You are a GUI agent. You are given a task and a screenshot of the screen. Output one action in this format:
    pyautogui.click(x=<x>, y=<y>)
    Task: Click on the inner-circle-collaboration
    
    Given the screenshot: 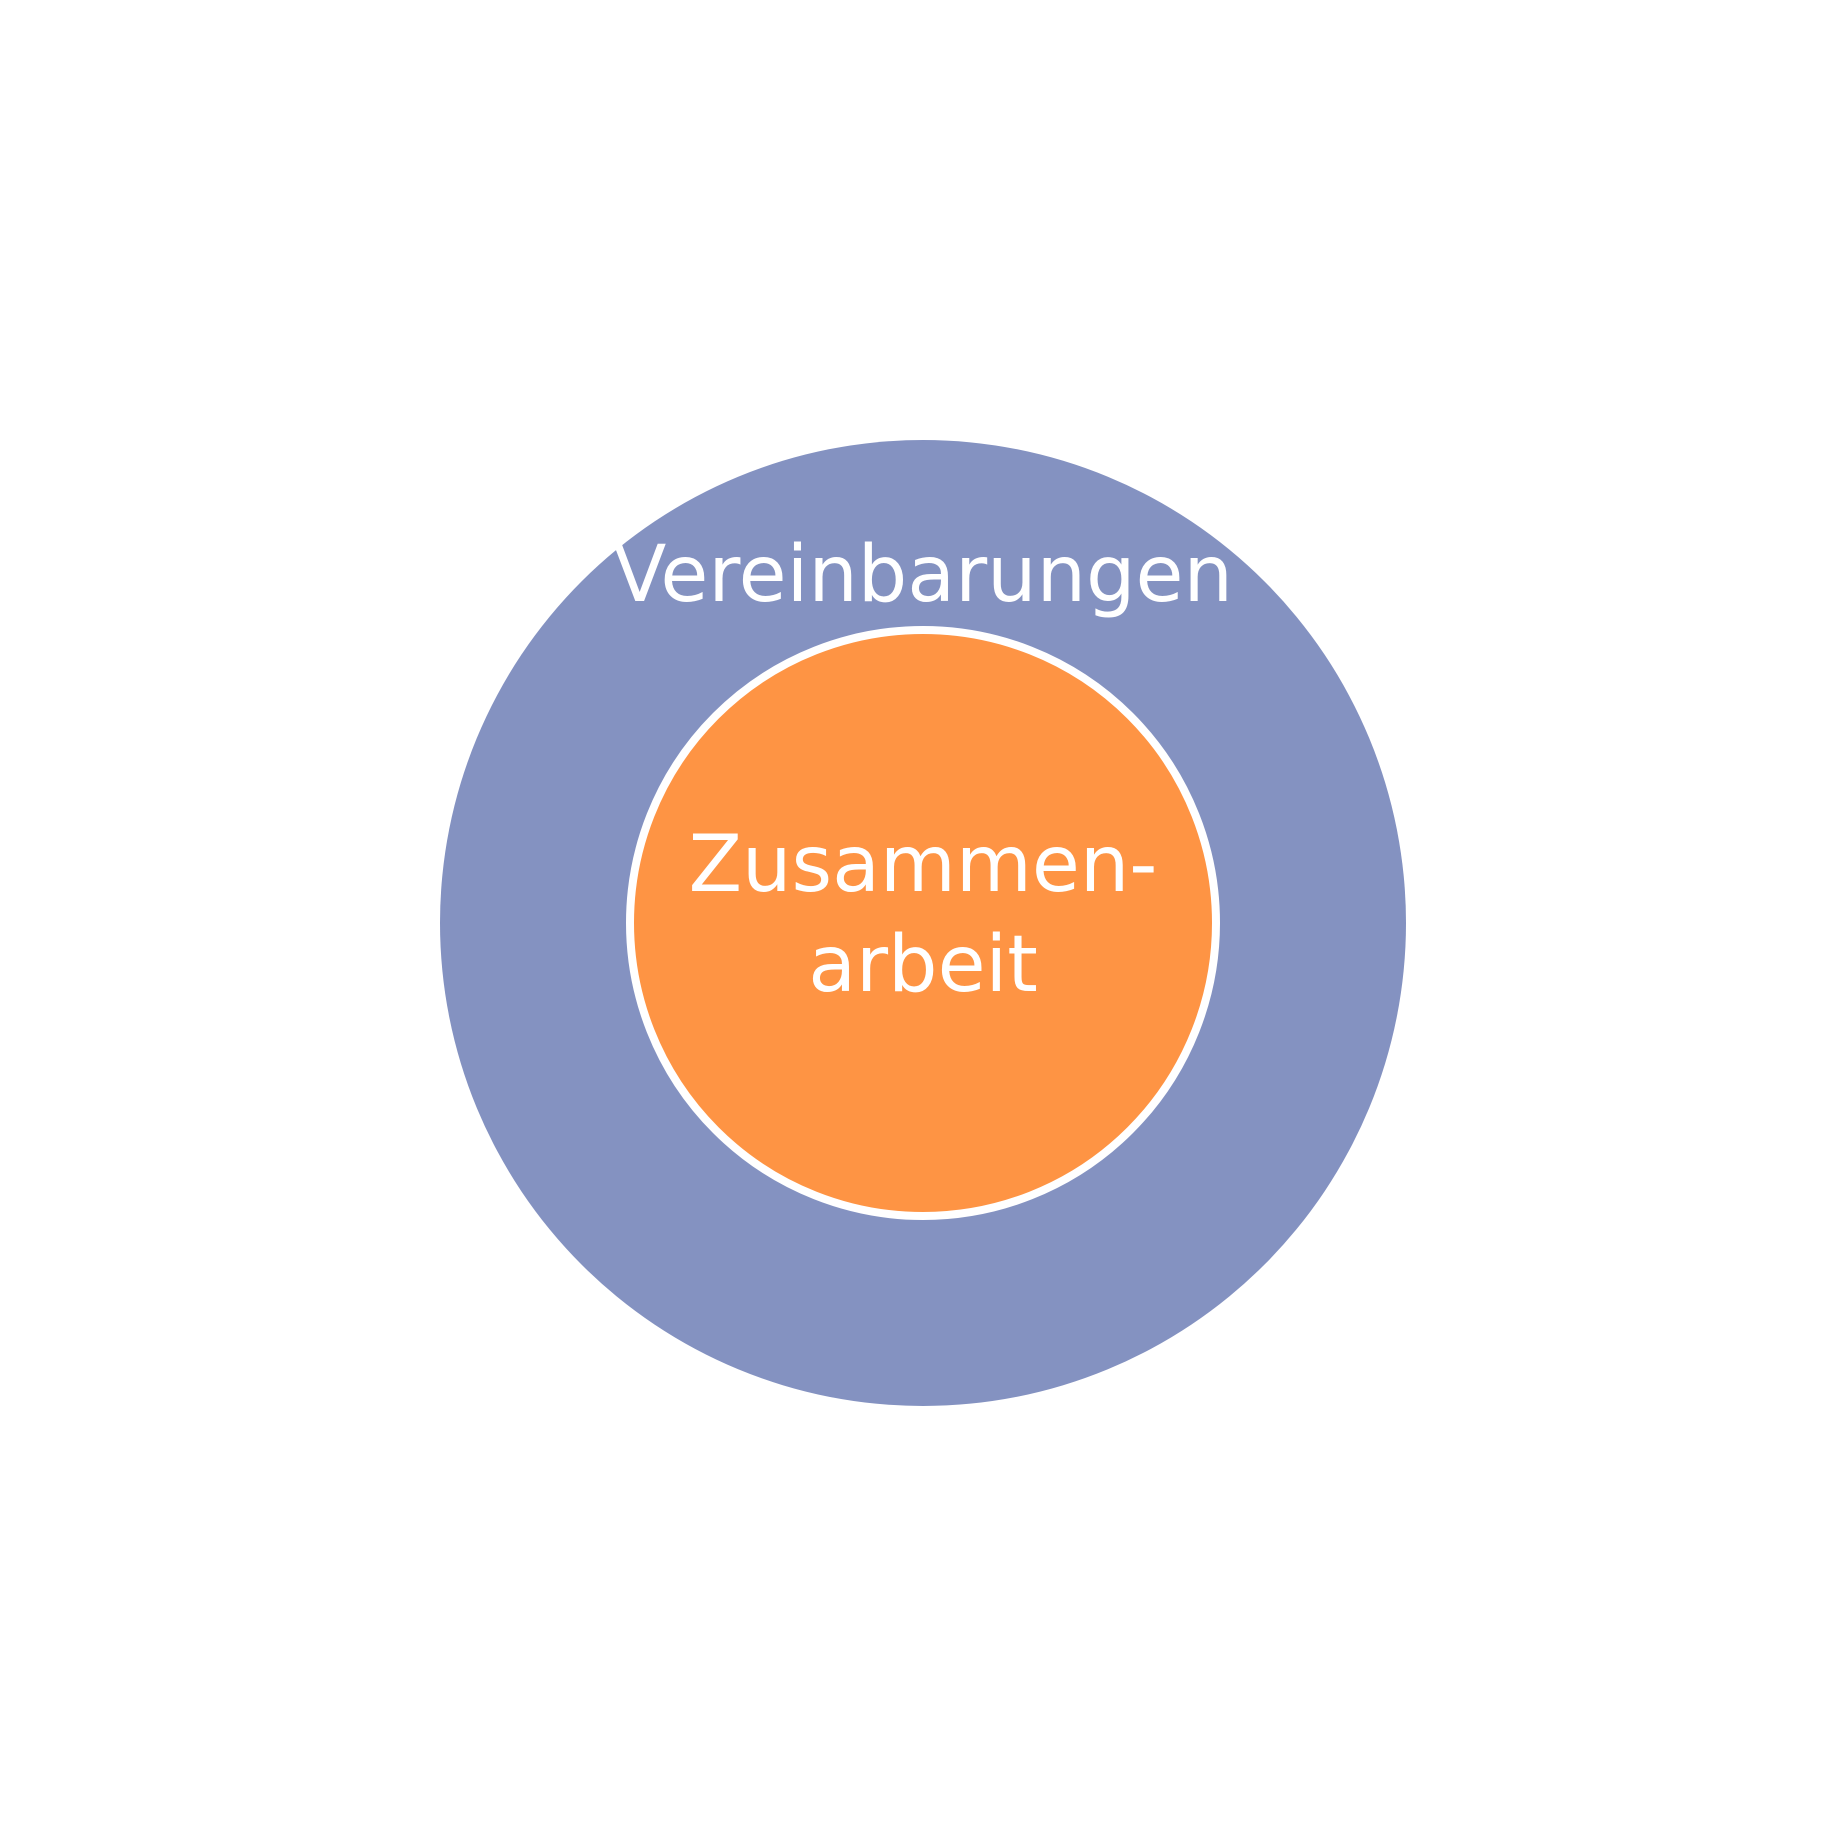 What is the action you would take?
    pyautogui.click(x=923, y=923)
    